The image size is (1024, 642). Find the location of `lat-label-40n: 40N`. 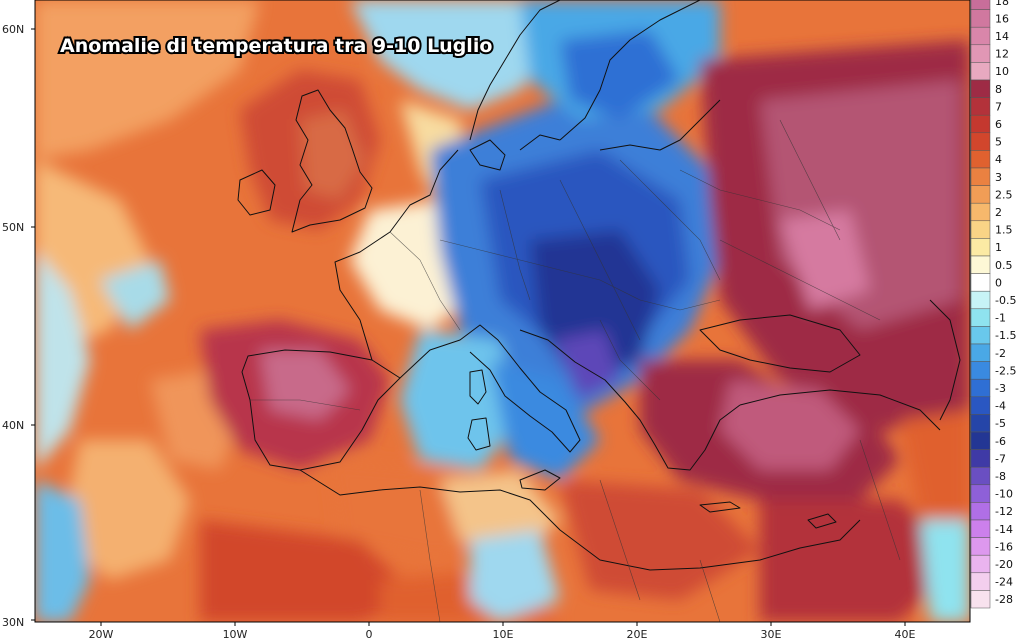

lat-label-40n: 40N is located at coordinates (13, 425).